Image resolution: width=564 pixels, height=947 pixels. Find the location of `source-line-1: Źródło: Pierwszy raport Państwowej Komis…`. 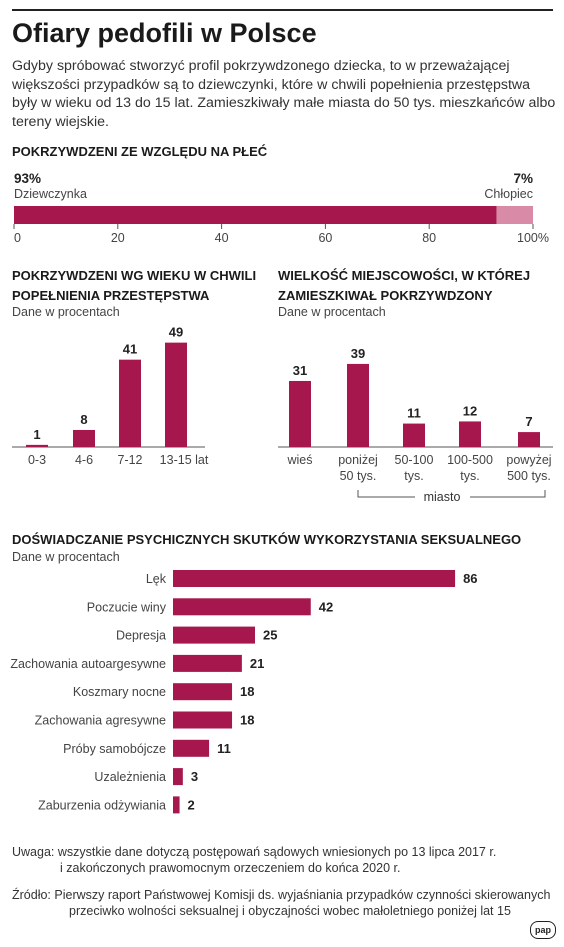

source-line-1: Źródło: Pierwszy raport Państwowej Komis… is located at coordinates (281, 895).